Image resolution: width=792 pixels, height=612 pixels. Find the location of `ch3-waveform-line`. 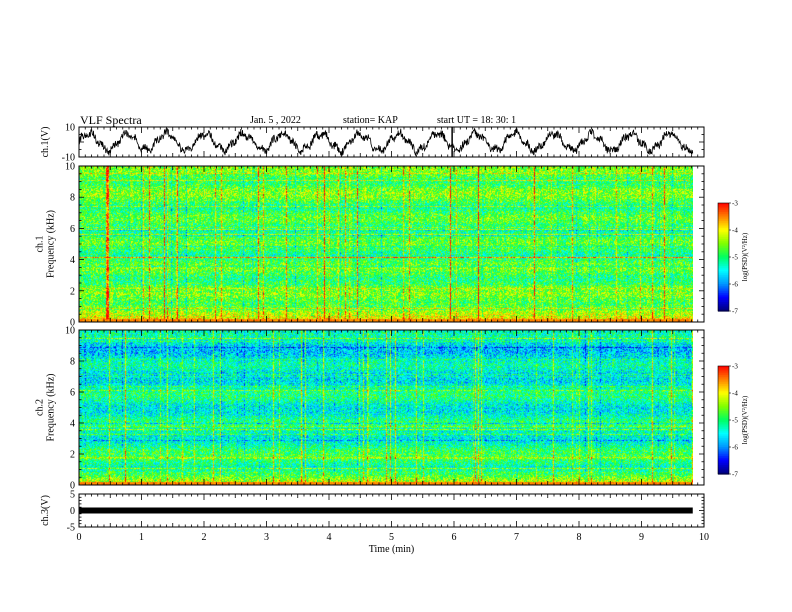

ch3-waveform-line is located at coordinates (386, 510).